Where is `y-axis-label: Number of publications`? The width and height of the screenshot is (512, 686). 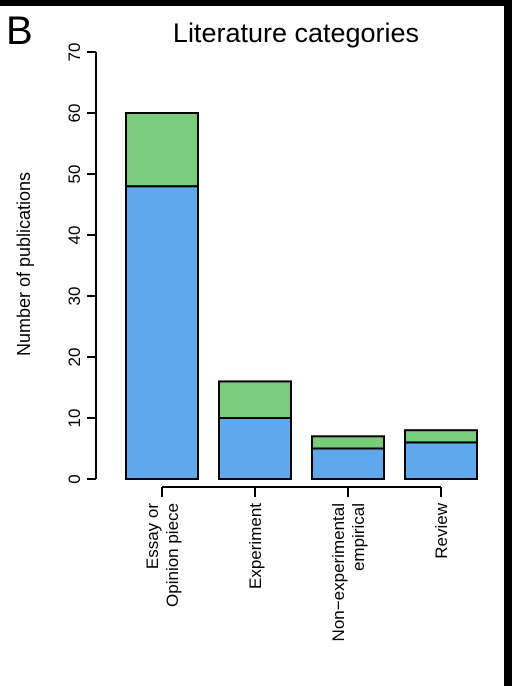 y-axis-label: Number of publications is located at coordinates (24, 264).